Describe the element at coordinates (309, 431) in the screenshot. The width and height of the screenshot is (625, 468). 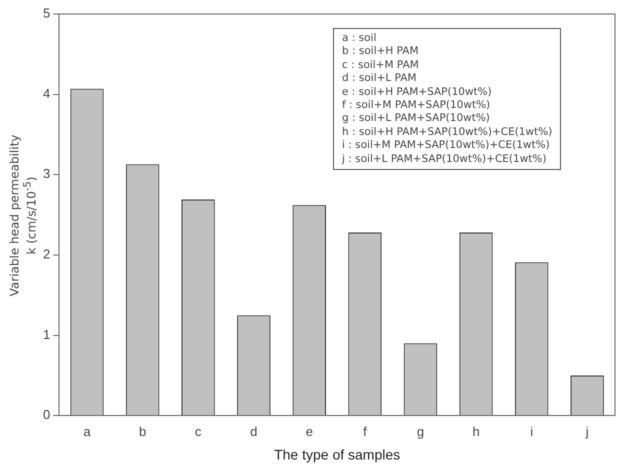
I see `x-tick-label: e` at that location.